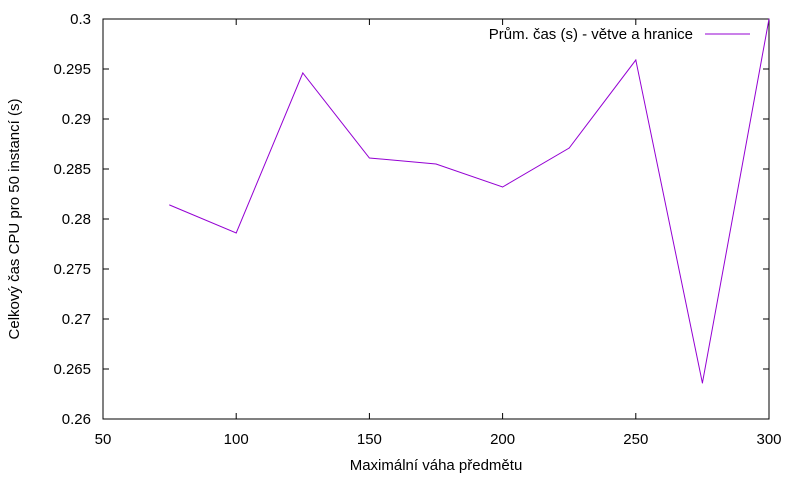  I want to click on legend-label: Prům. čas (s) - větve a hranice, so click(591, 34).